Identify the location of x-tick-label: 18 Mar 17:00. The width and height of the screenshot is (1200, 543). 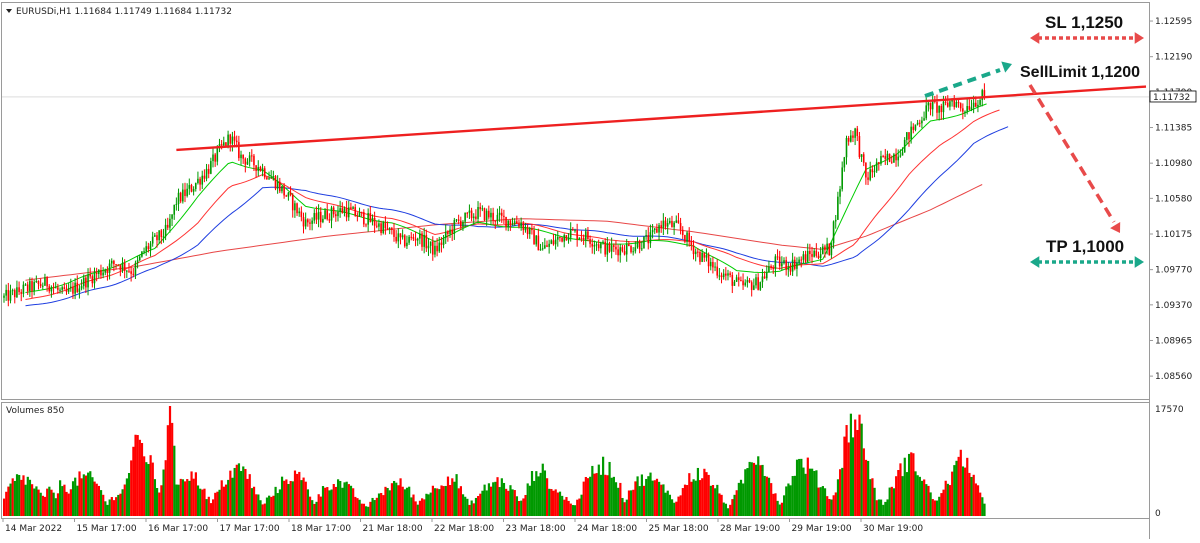
(321, 529).